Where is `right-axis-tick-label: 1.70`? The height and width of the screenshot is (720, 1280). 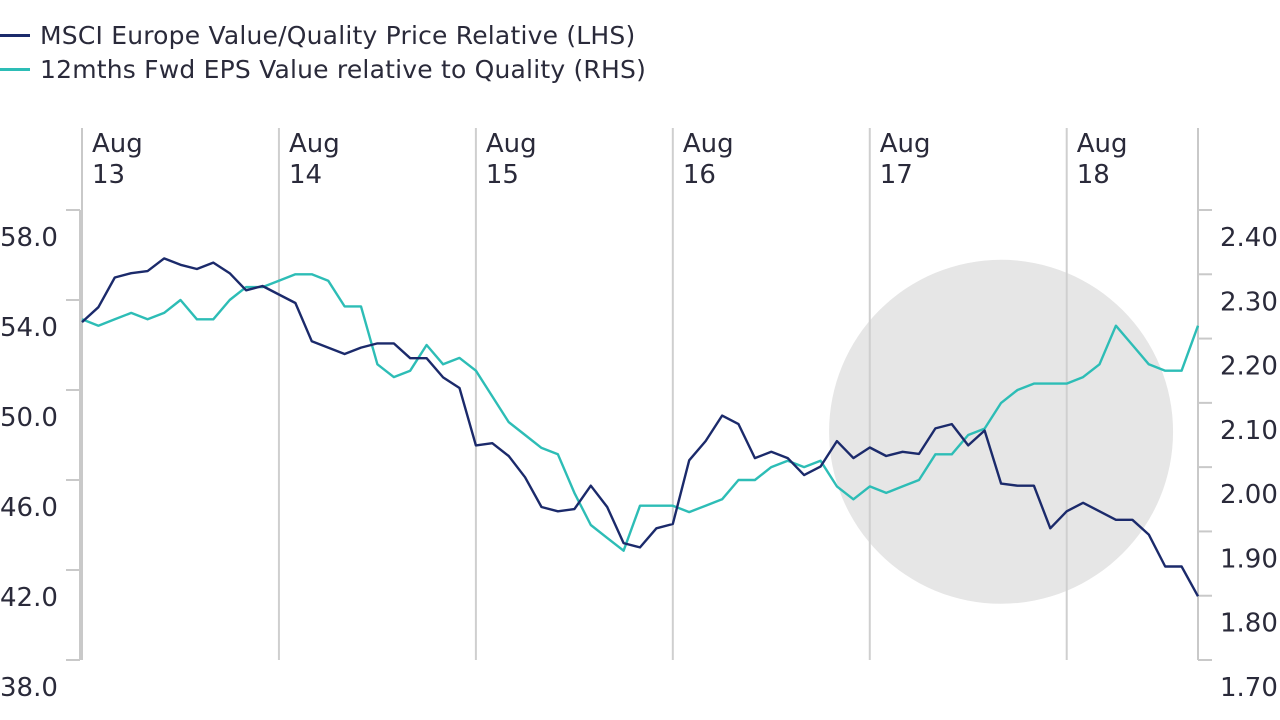
right-axis-tick-label: 1.70 is located at coordinates (1249, 688).